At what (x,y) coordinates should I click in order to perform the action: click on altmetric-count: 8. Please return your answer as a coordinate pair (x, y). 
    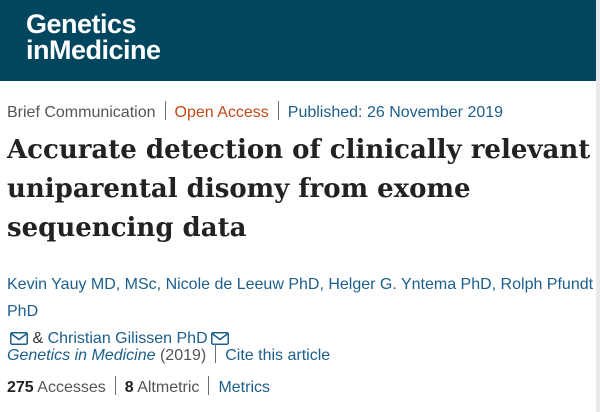
    Looking at the image, I should click on (129, 387).